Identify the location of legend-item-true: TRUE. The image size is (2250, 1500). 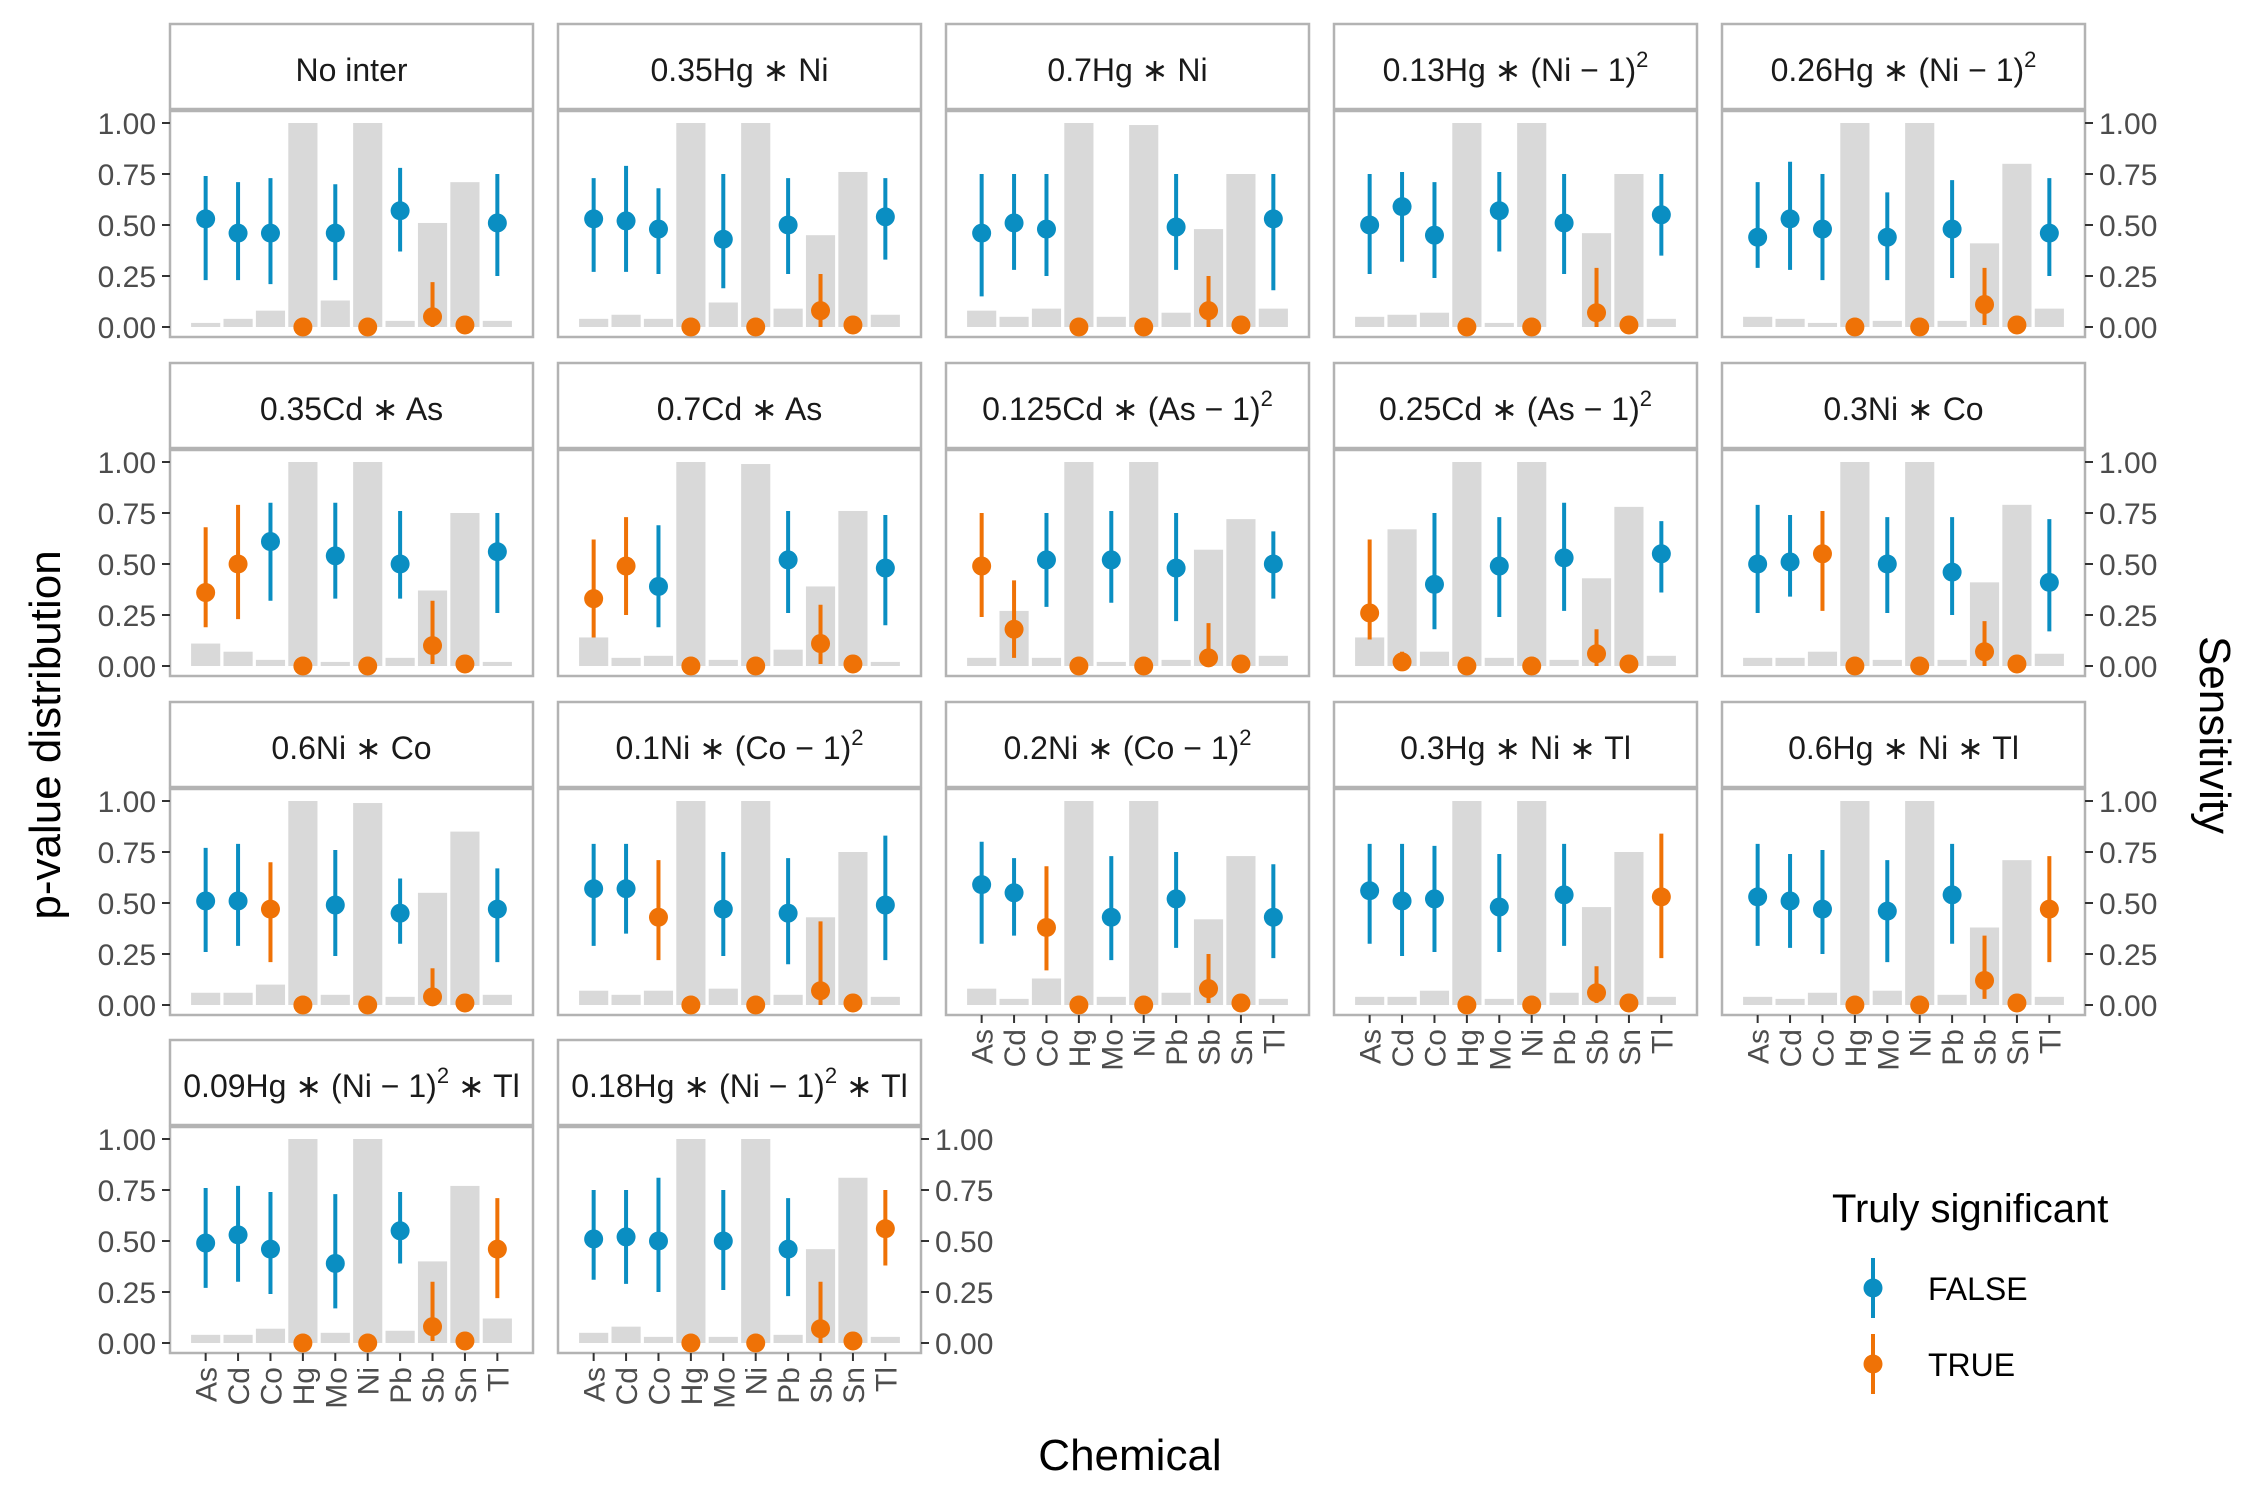
(1939, 1364).